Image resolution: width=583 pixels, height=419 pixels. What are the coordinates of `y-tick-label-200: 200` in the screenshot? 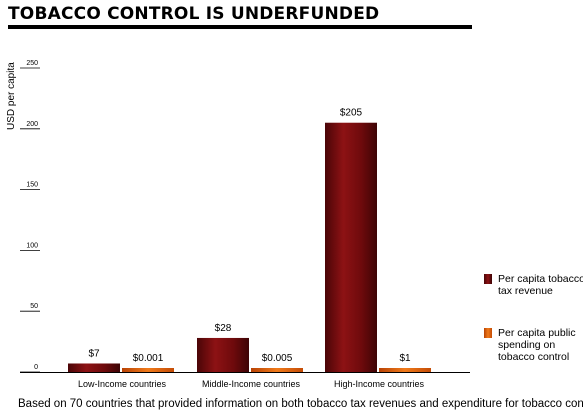 It's located at (32, 124).